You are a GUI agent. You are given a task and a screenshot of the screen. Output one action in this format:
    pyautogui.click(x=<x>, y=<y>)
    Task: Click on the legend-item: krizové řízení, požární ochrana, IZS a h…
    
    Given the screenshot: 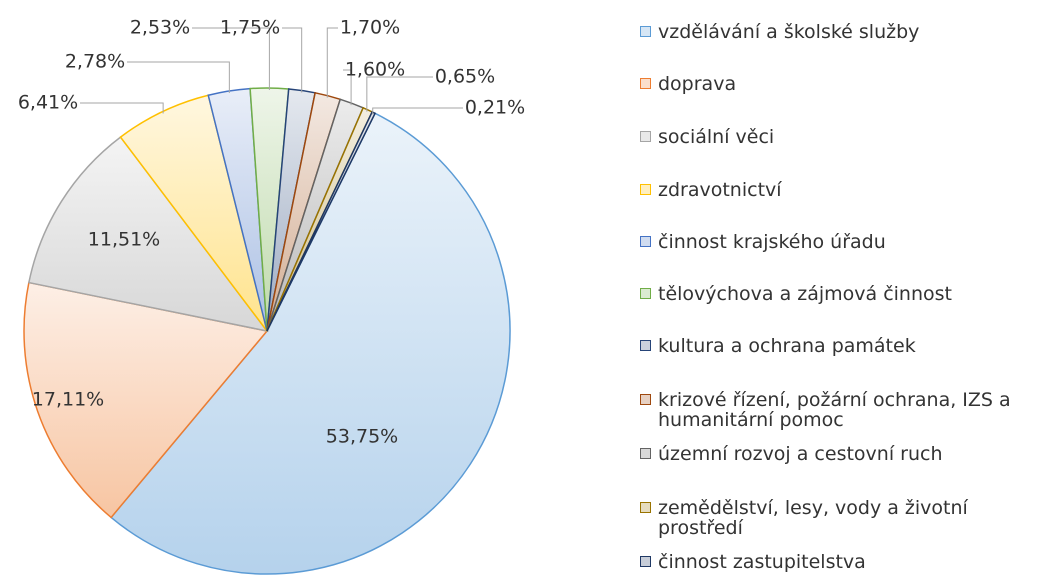 What is the action you would take?
    pyautogui.click(x=840, y=410)
    